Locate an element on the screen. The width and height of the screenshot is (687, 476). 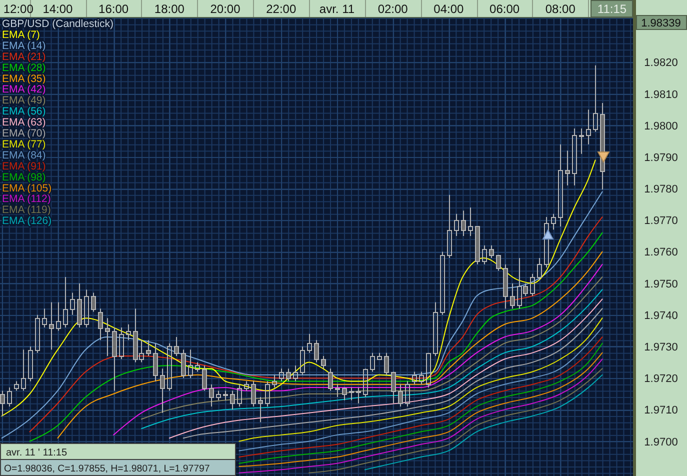
y-tick-label: 1.9740 is located at coordinates (661, 316).